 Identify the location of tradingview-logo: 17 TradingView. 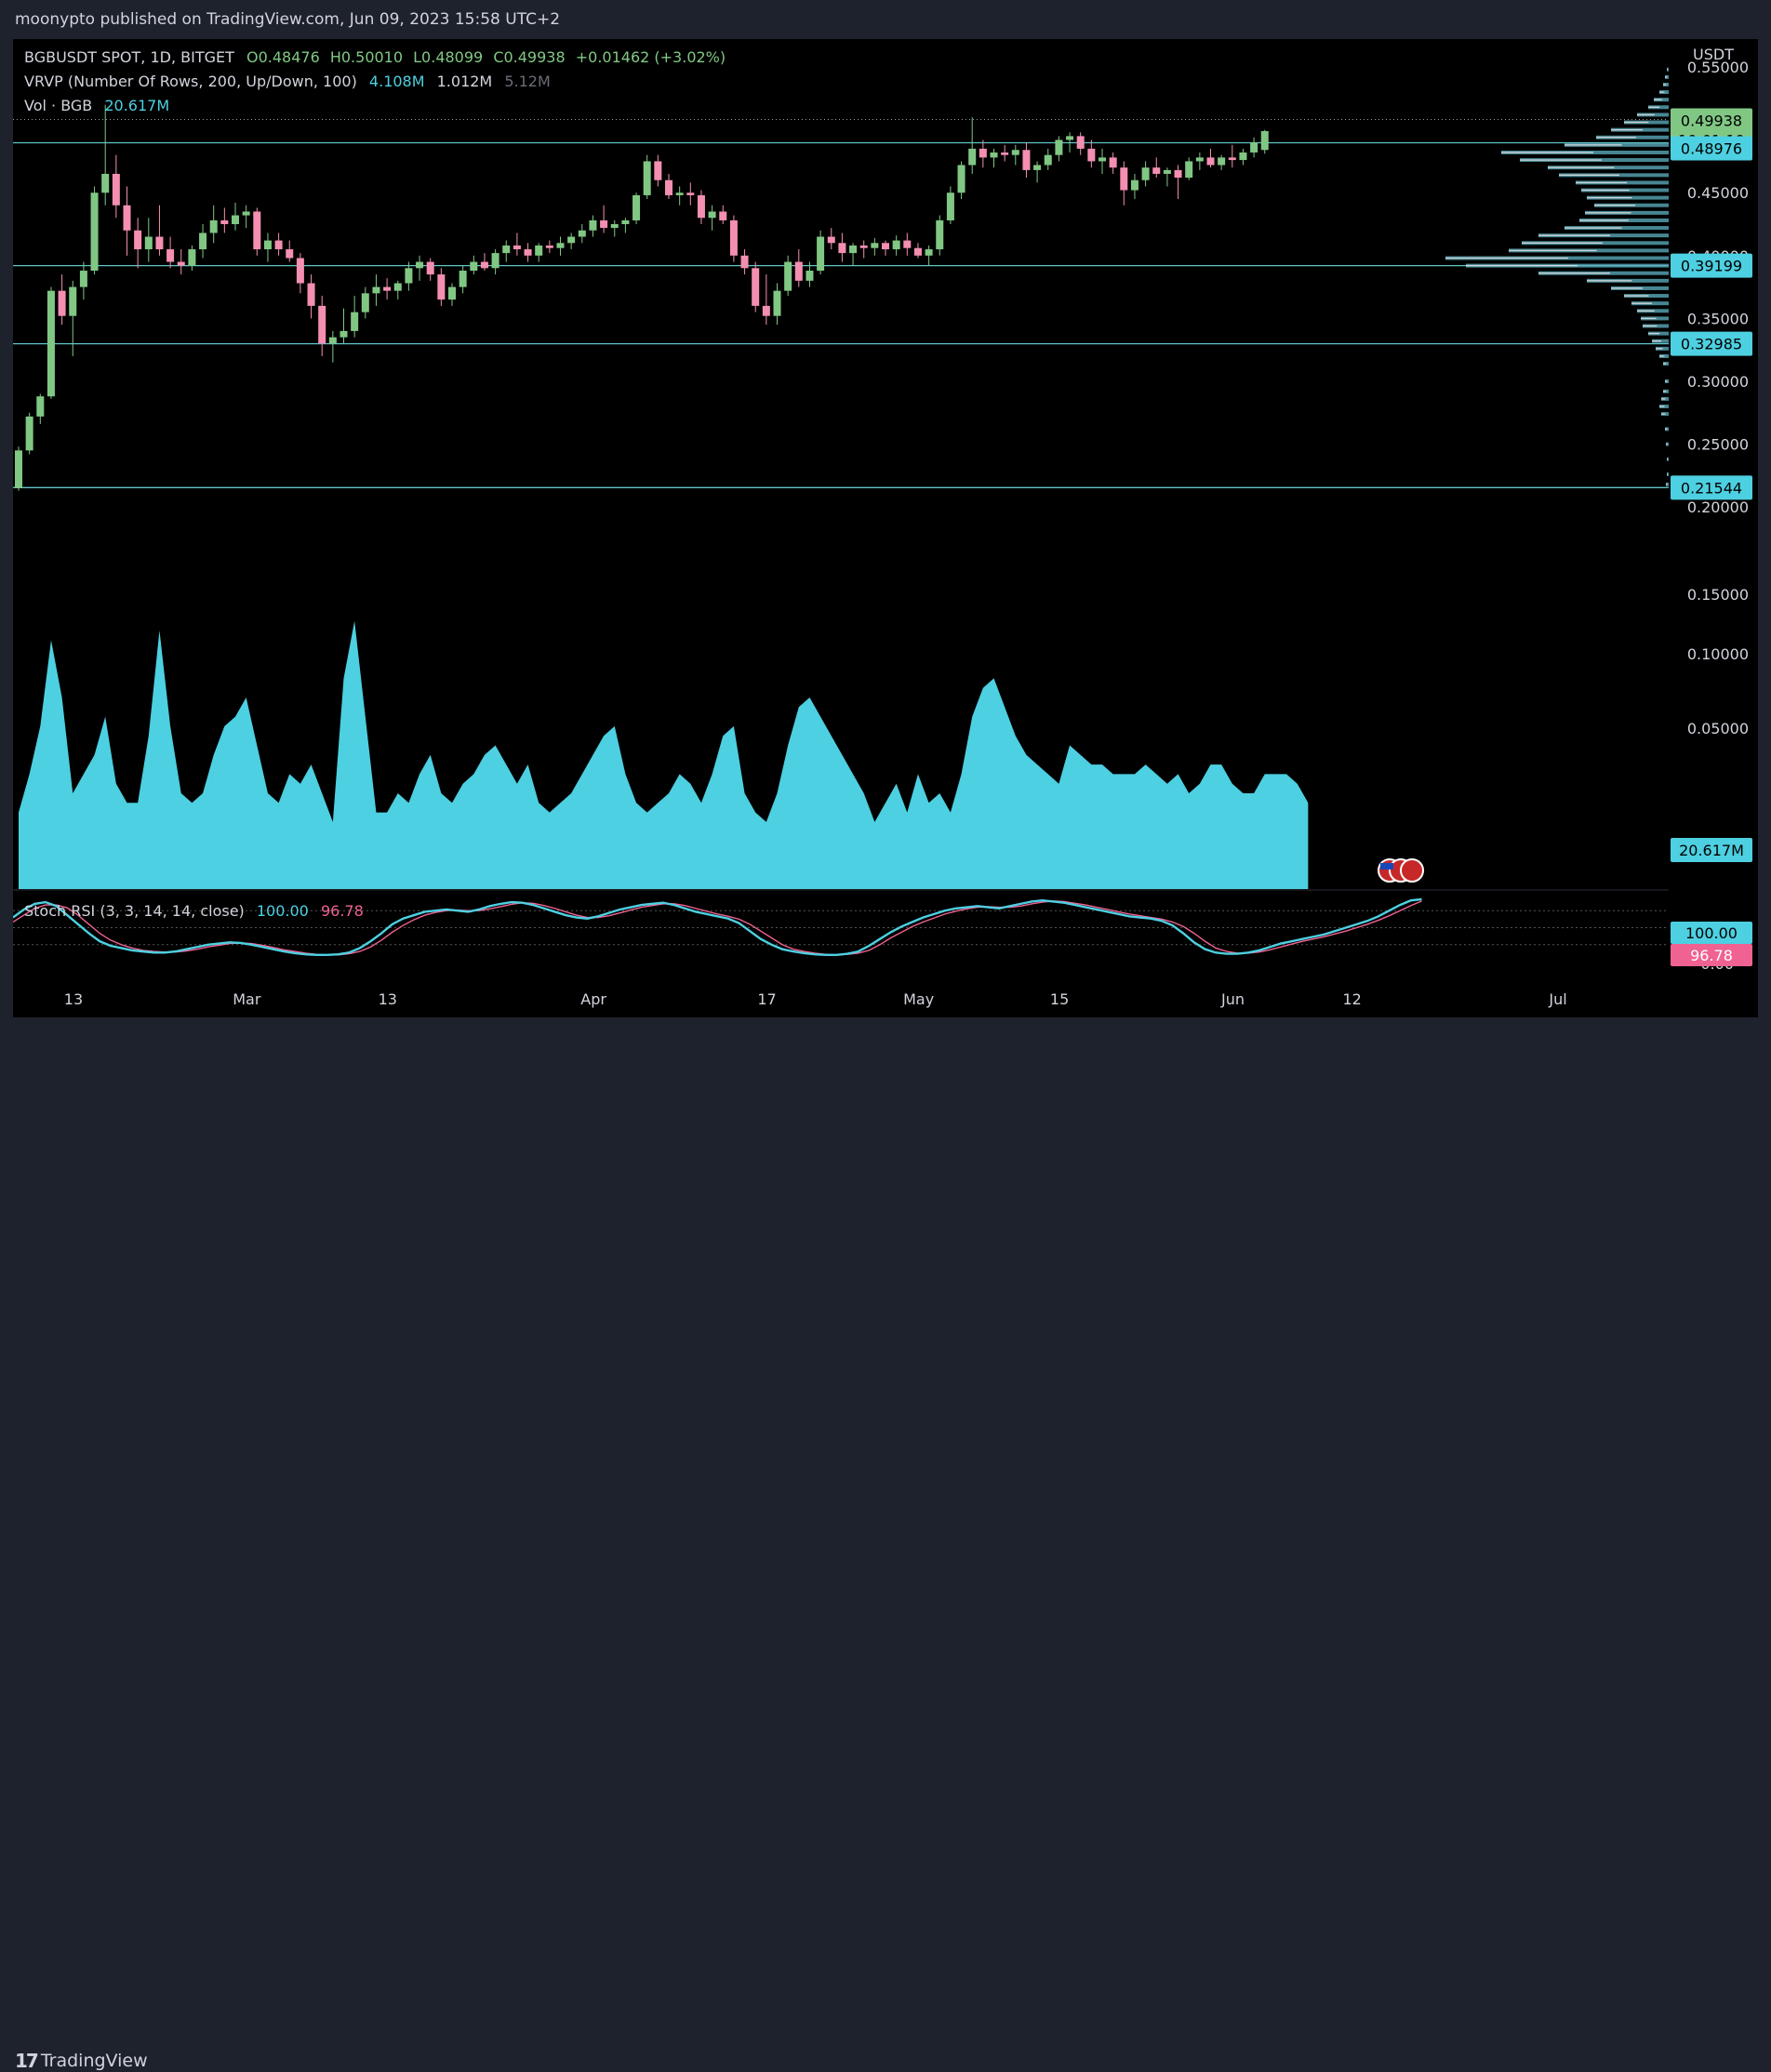
(81, 2061).